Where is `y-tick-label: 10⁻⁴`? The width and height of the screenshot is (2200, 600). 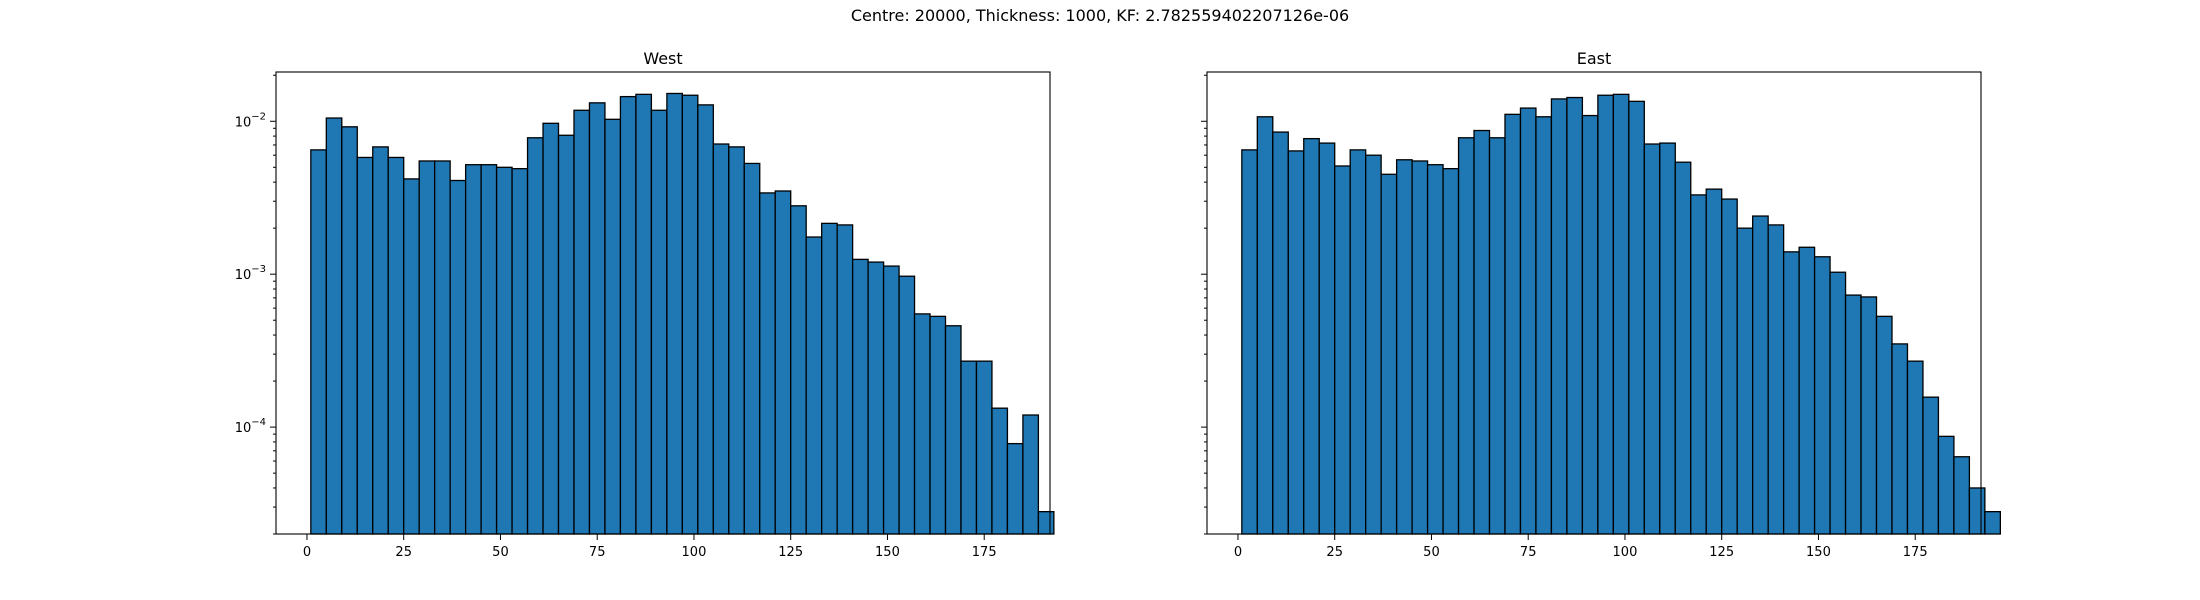
y-tick-label: 10⁻⁴ is located at coordinates (250, 426).